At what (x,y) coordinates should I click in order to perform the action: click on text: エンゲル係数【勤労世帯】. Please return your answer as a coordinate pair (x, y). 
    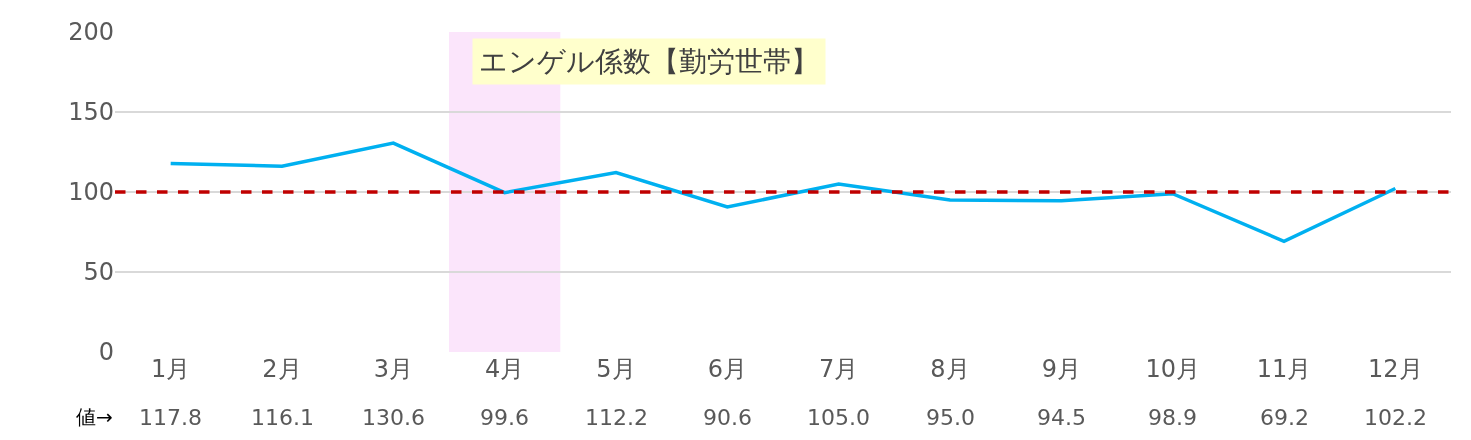
    Looking at the image, I should click on (649, 61).